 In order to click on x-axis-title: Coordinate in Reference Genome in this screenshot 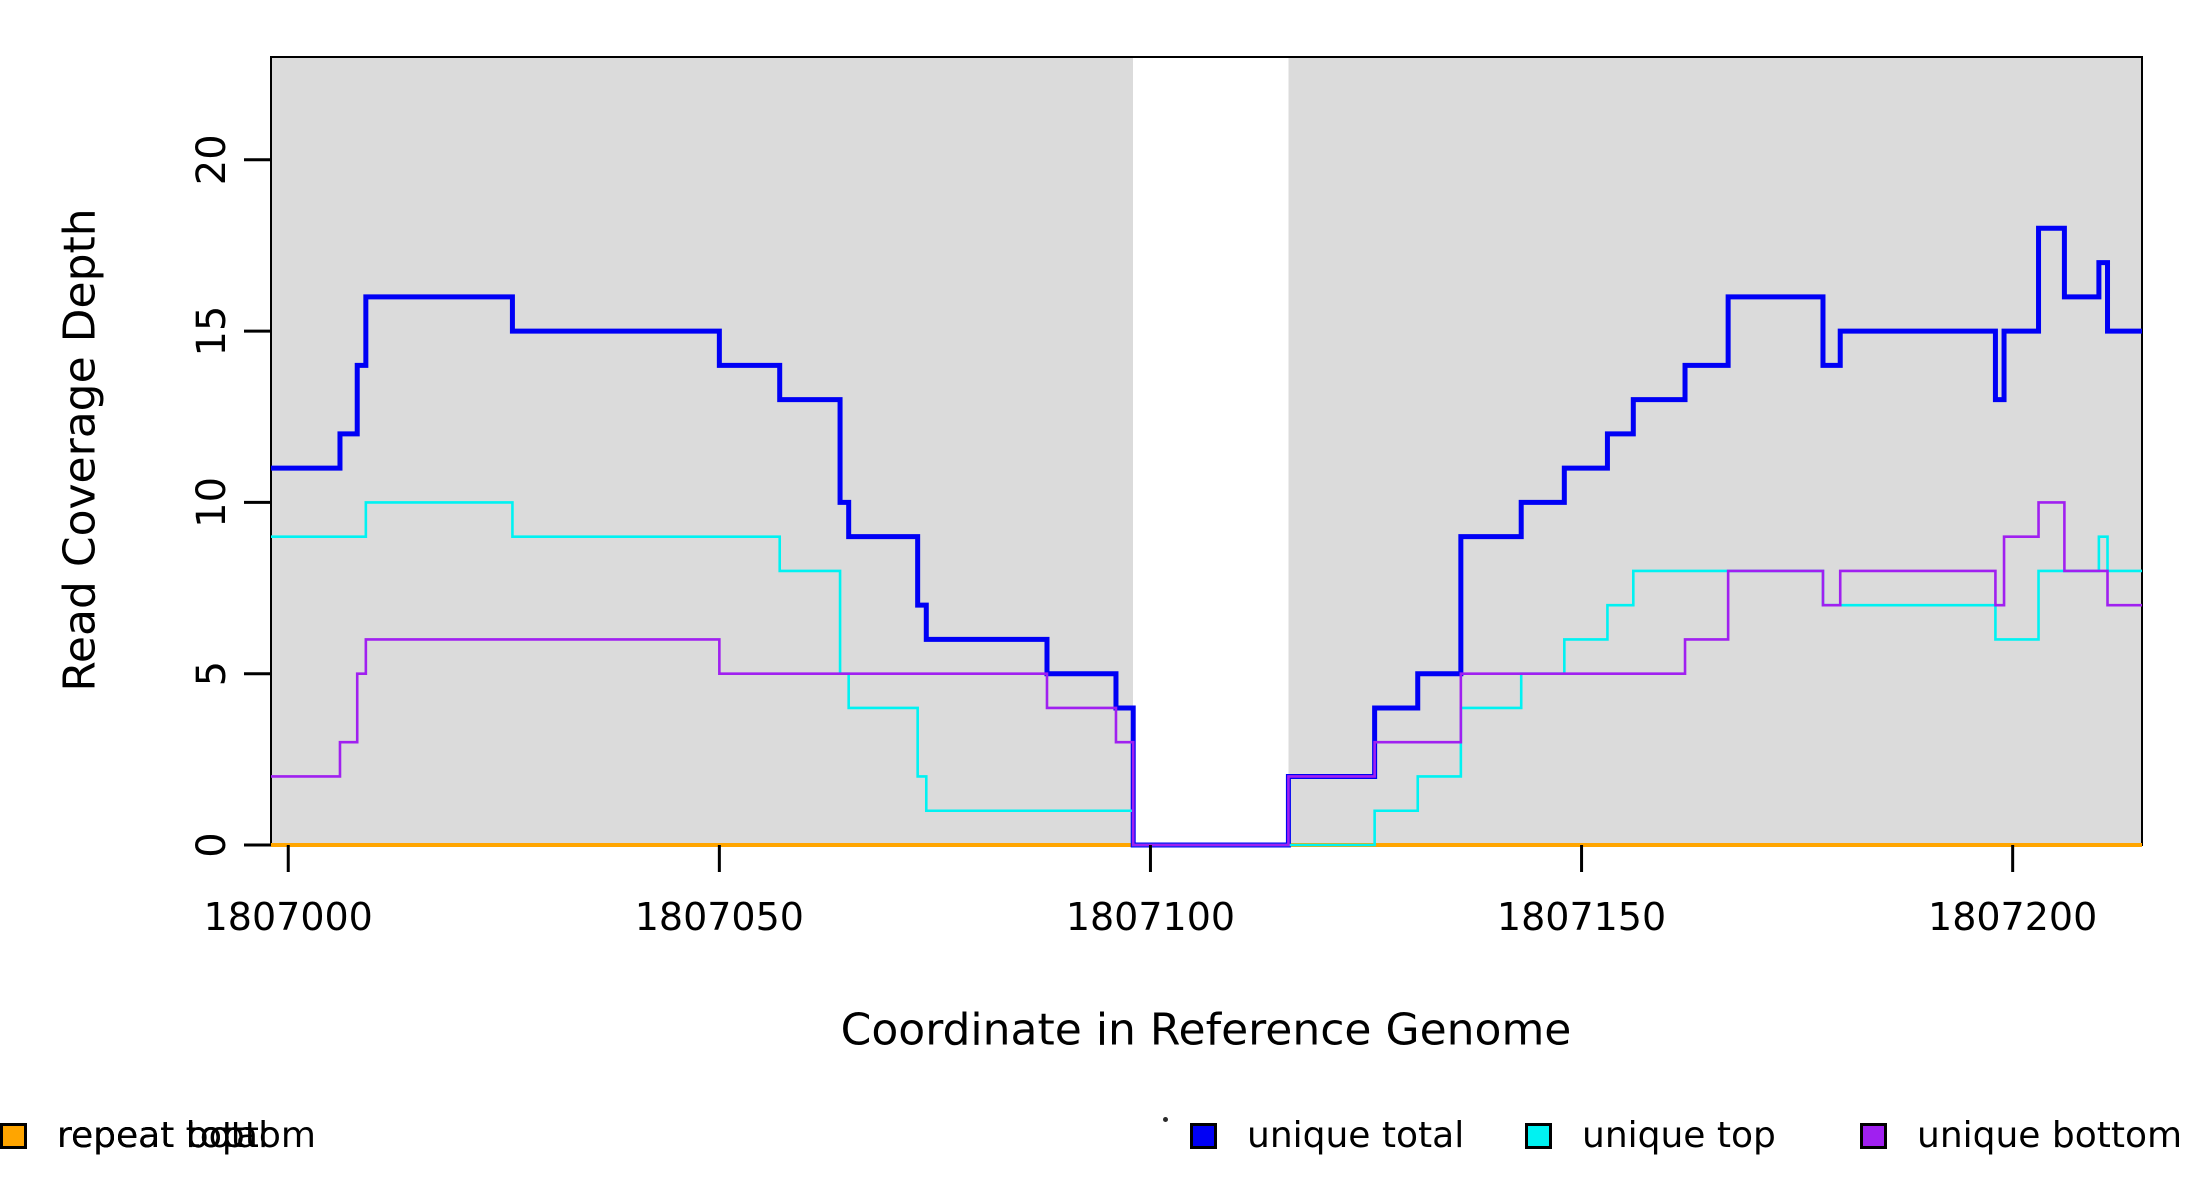, I will do `click(1206, 1030)`.